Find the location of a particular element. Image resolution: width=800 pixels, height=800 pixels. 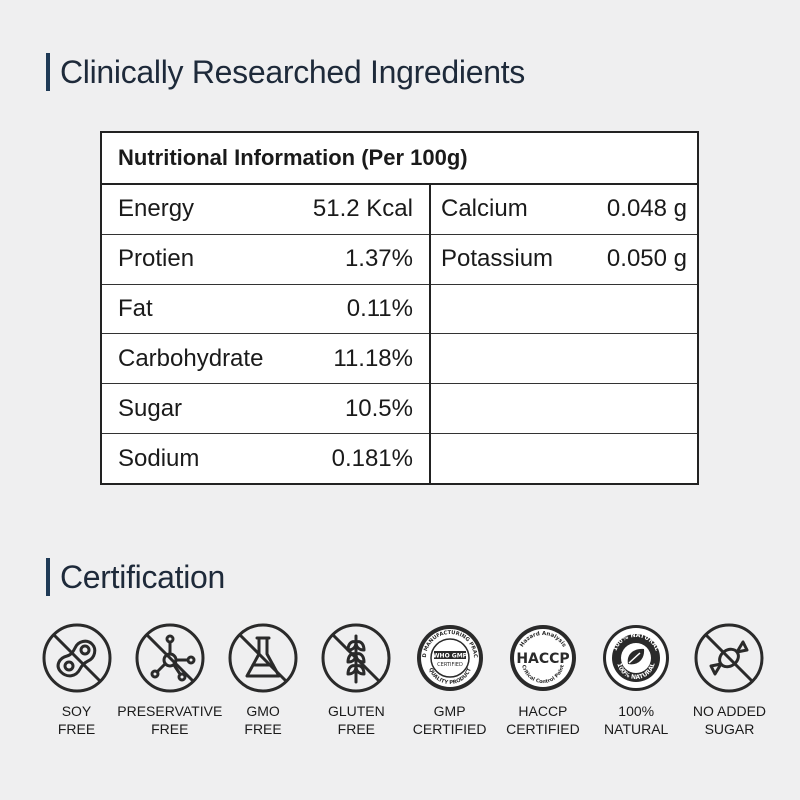

cert-gluten-free: GLUTEN FREE is located at coordinates (356, 680).